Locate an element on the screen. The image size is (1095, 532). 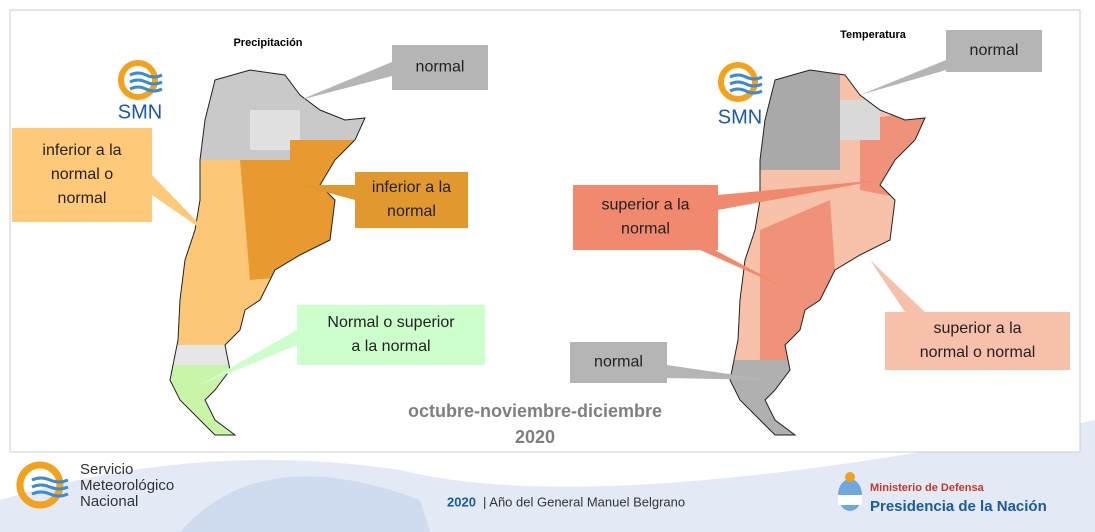
callout-text: normal o normal is located at coordinates (978, 352).